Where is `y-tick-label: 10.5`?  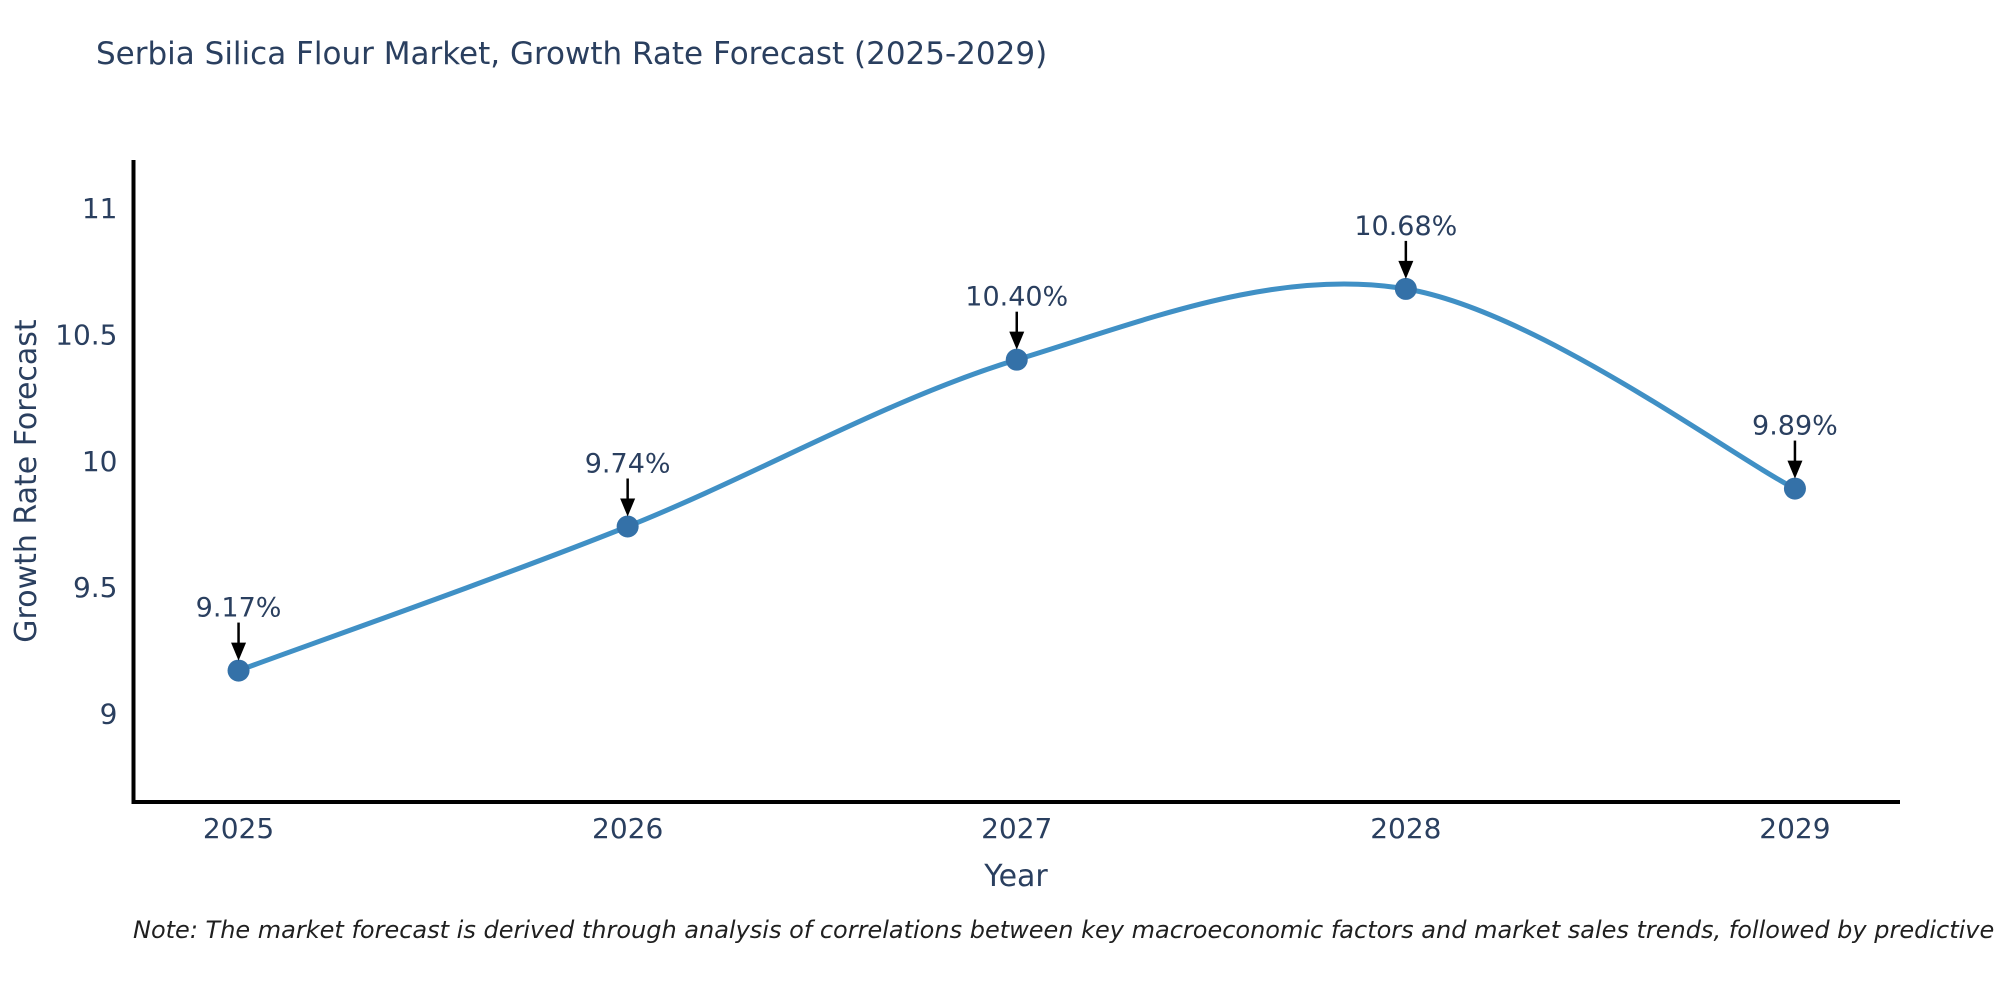 y-tick-label: 10.5 is located at coordinates (86, 334).